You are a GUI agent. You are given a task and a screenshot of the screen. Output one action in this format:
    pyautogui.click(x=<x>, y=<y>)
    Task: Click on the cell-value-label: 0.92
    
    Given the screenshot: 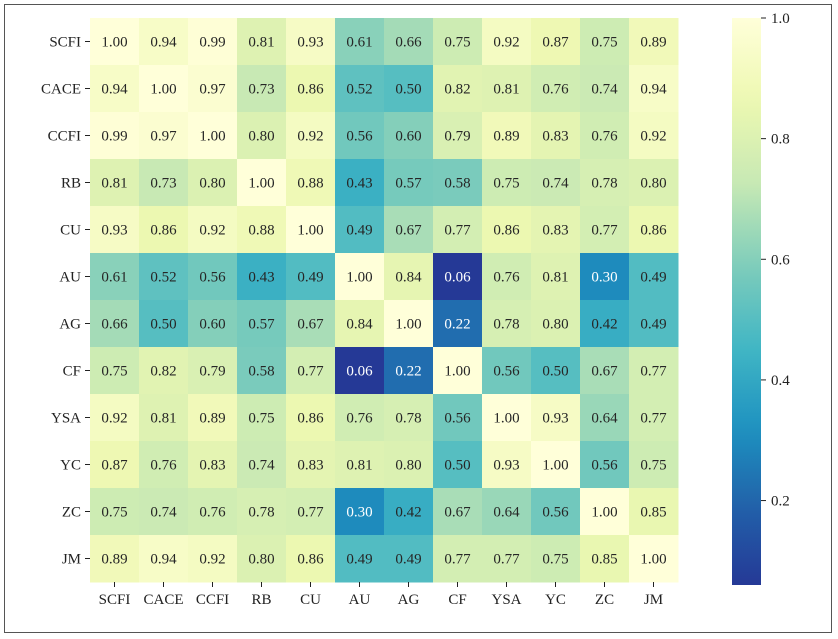 What is the action you would take?
    pyautogui.click(x=212, y=231)
    